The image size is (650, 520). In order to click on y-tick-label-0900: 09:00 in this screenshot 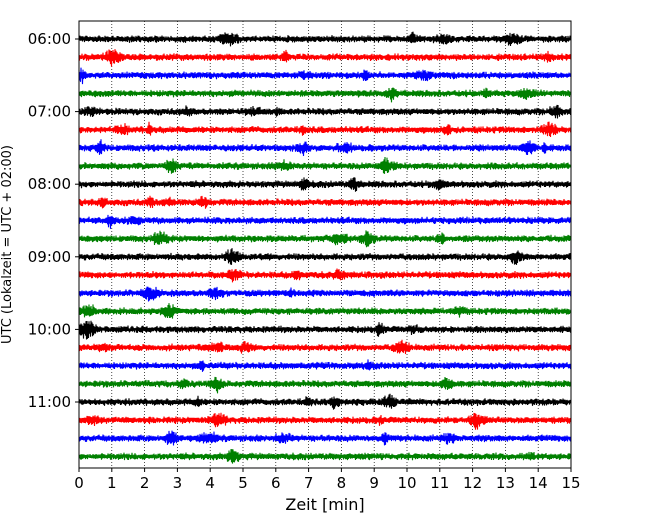, I will do `click(49, 257)`.